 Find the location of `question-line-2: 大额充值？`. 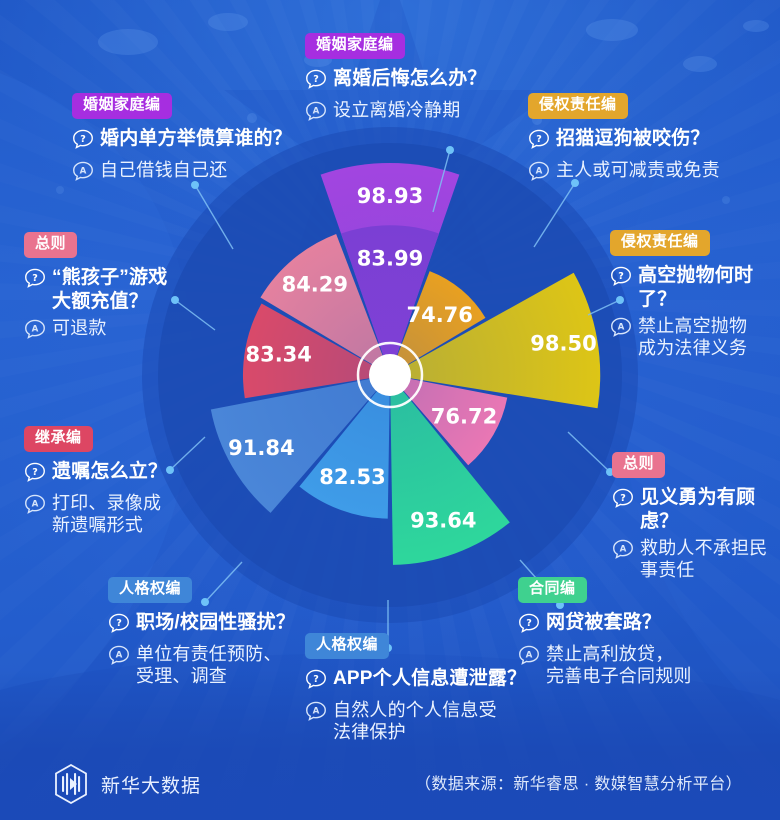

question-line-2: 大额充值？ is located at coordinates (100, 301).